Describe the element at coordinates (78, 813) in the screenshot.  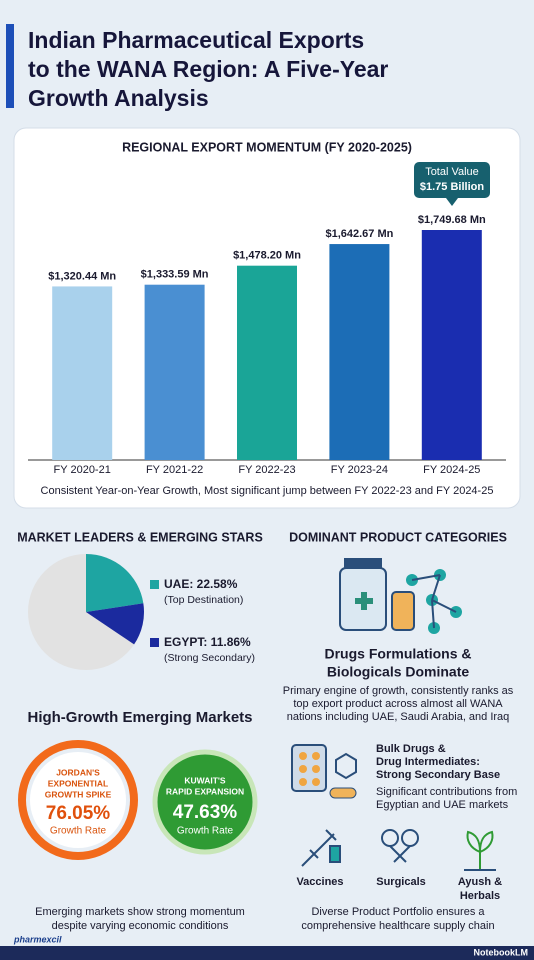
I see `market-rate: 76.05%` at that location.